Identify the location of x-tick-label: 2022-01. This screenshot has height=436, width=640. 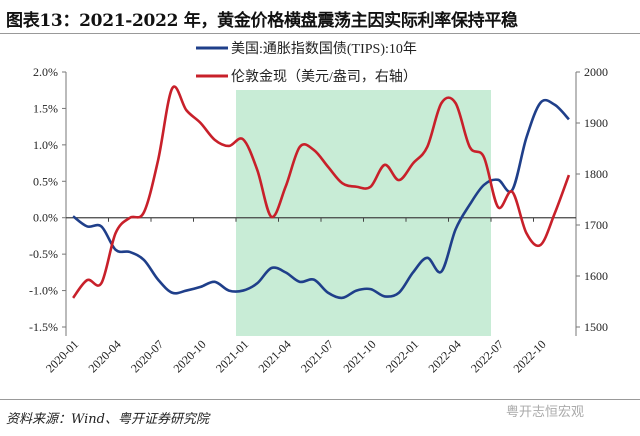
(402, 356).